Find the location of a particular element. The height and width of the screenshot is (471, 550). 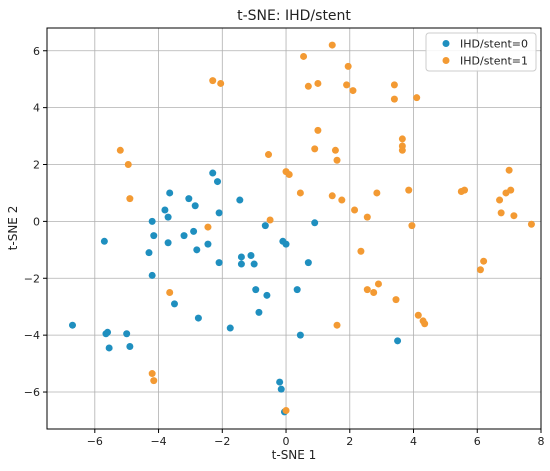

x-tick-label: 0 is located at coordinates (286, 441).